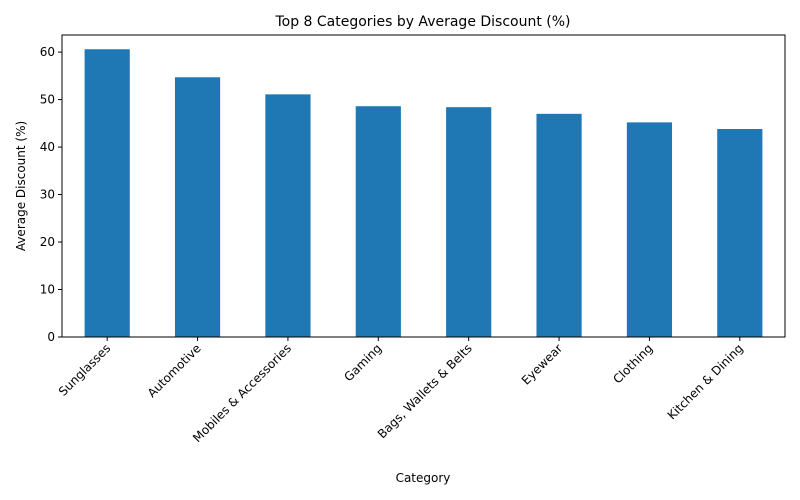 The image size is (800, 500). Describe the element at coordinates (542, 364) in the screenshot. I see `x-tick-label-5: Eyewear` at that location.